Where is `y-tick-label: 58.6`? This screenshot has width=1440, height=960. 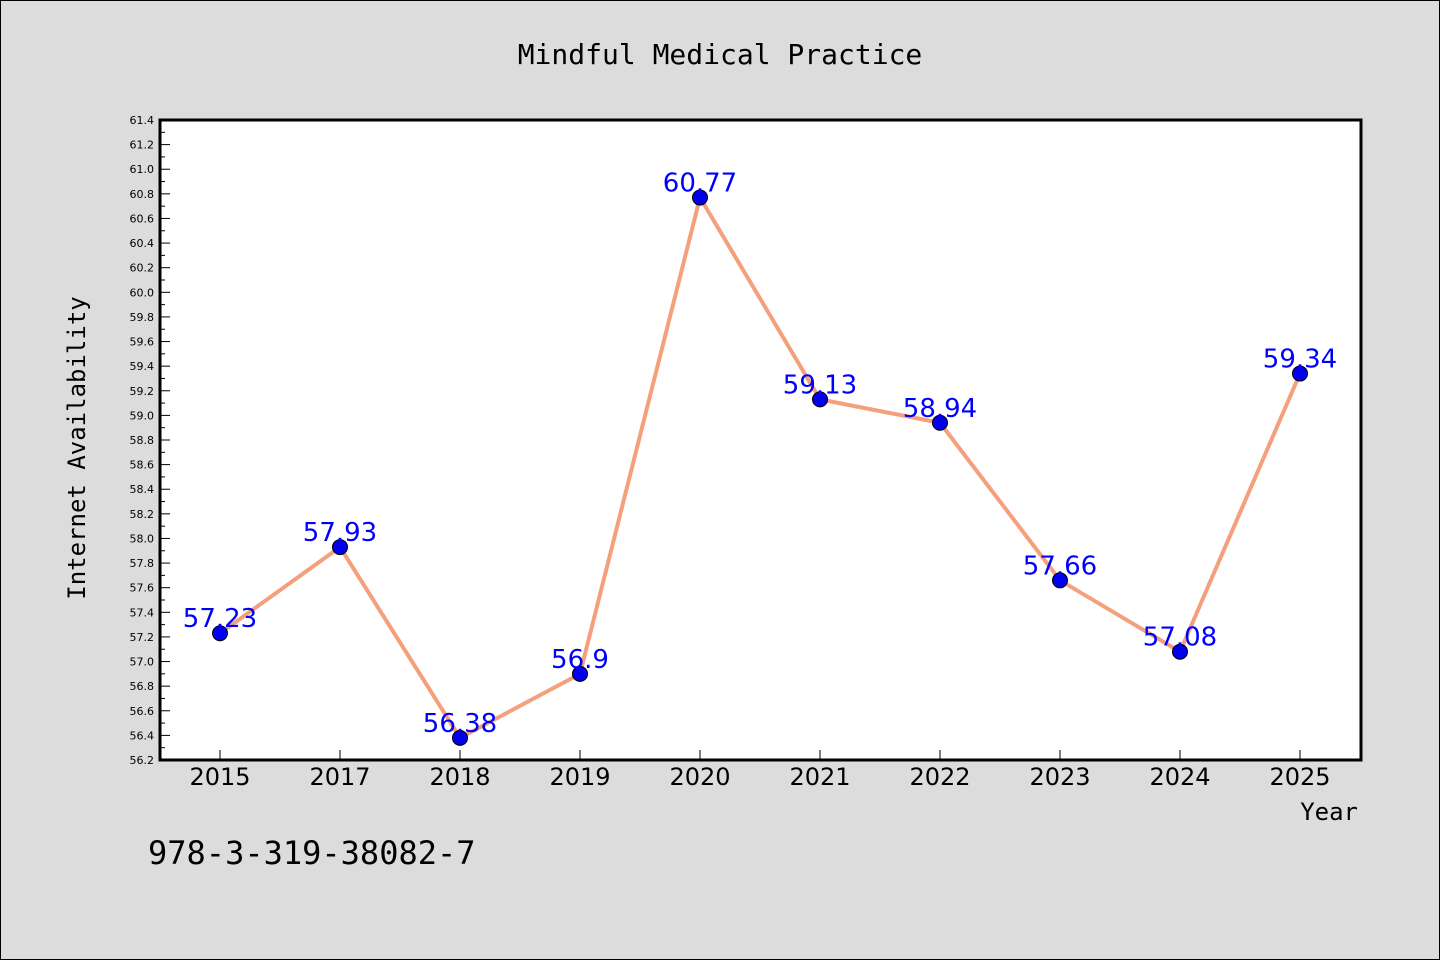 y-tick-label: 58.6 is located at coordinates (142, 465).